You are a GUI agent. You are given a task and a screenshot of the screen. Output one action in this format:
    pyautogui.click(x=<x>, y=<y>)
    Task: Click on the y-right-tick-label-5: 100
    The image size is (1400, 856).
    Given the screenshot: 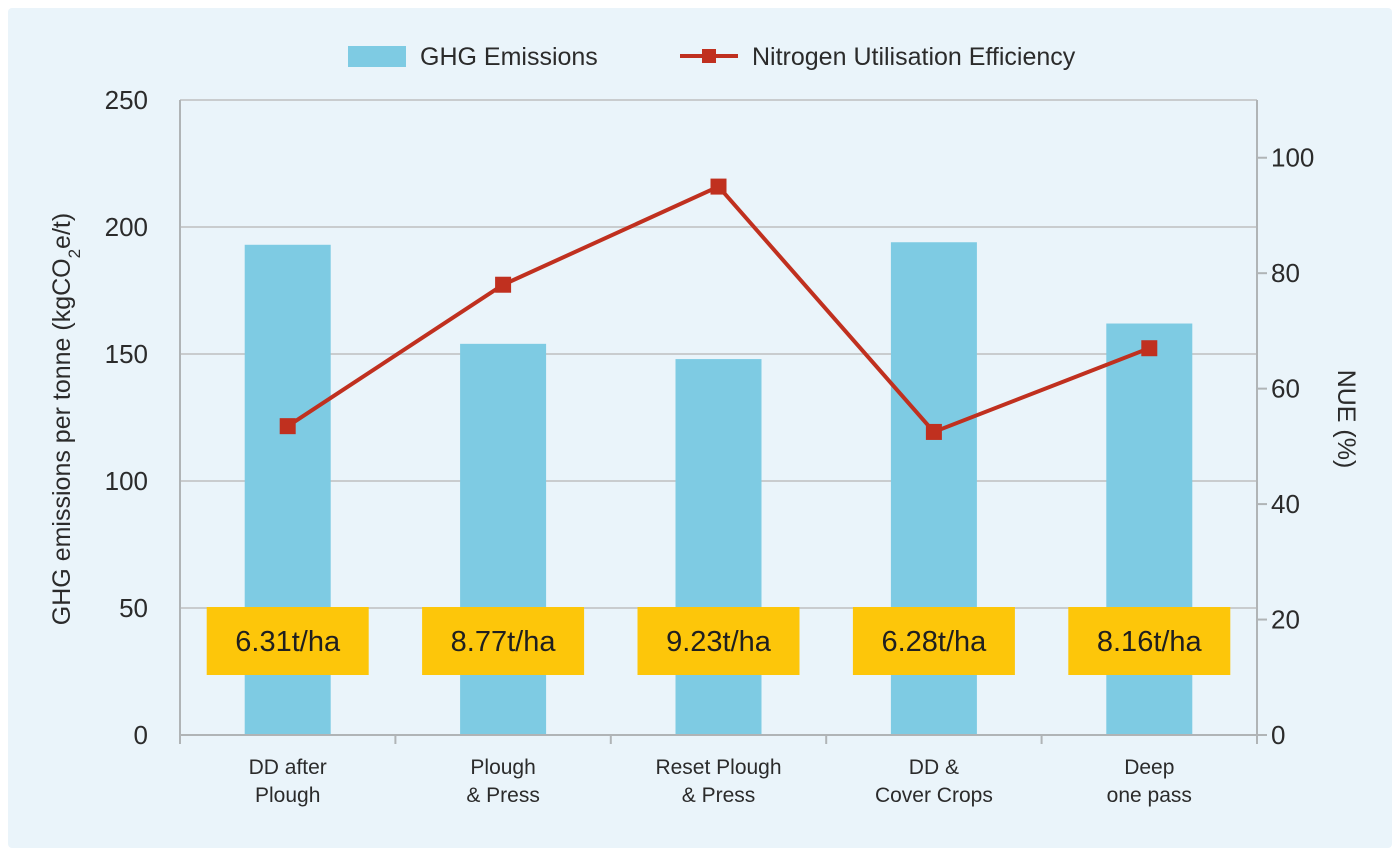 What is the action you would take?
    pyautogui.click(x=1292, y=158)
    